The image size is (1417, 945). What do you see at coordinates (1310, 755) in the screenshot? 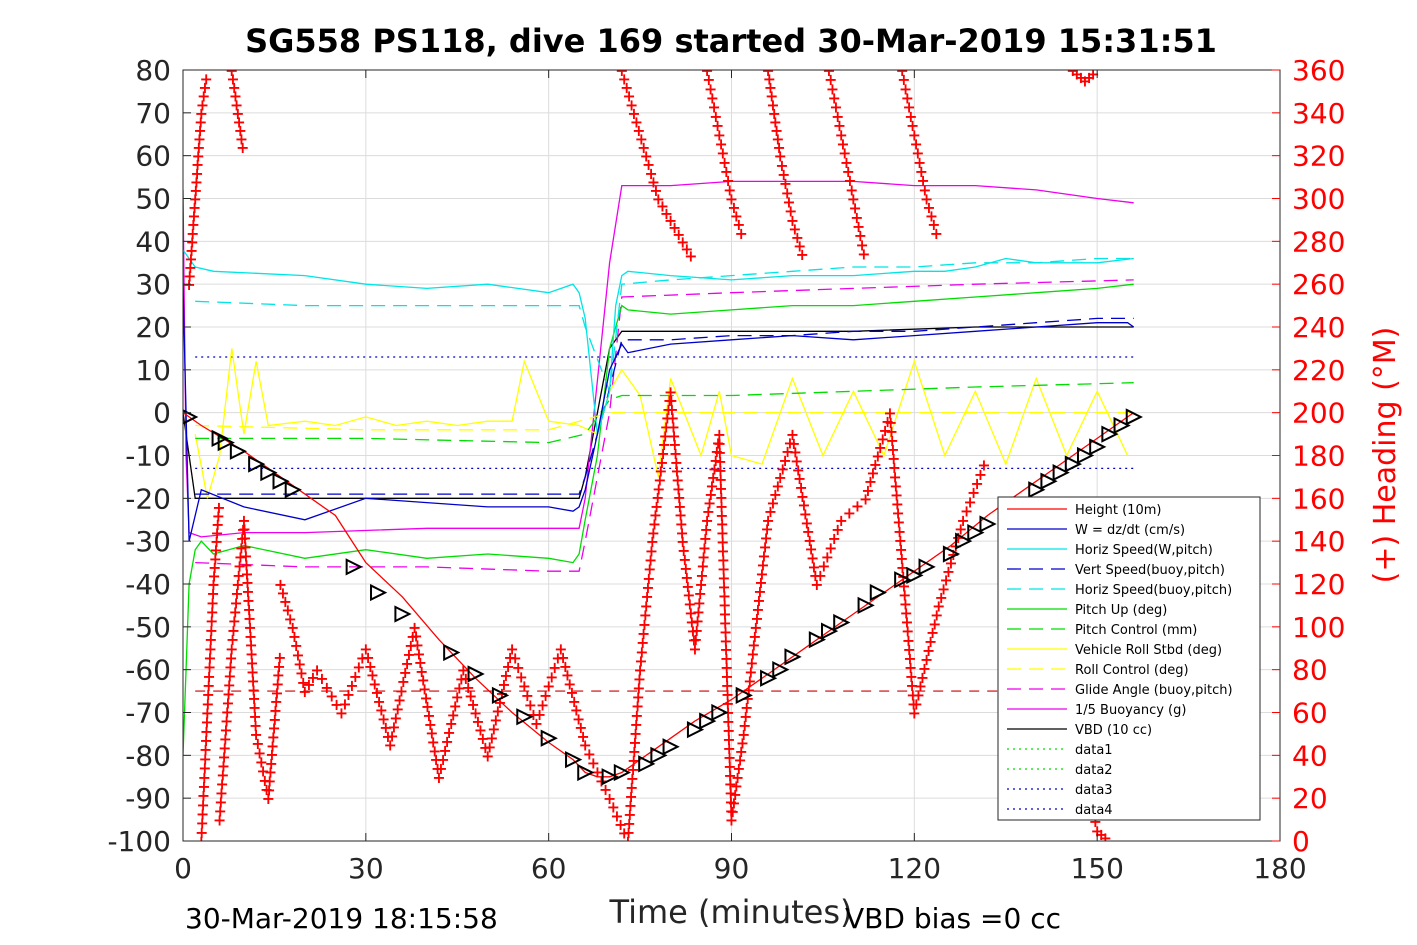
I see `y2-tick-label: 40` at bounding box center [1310, 755].